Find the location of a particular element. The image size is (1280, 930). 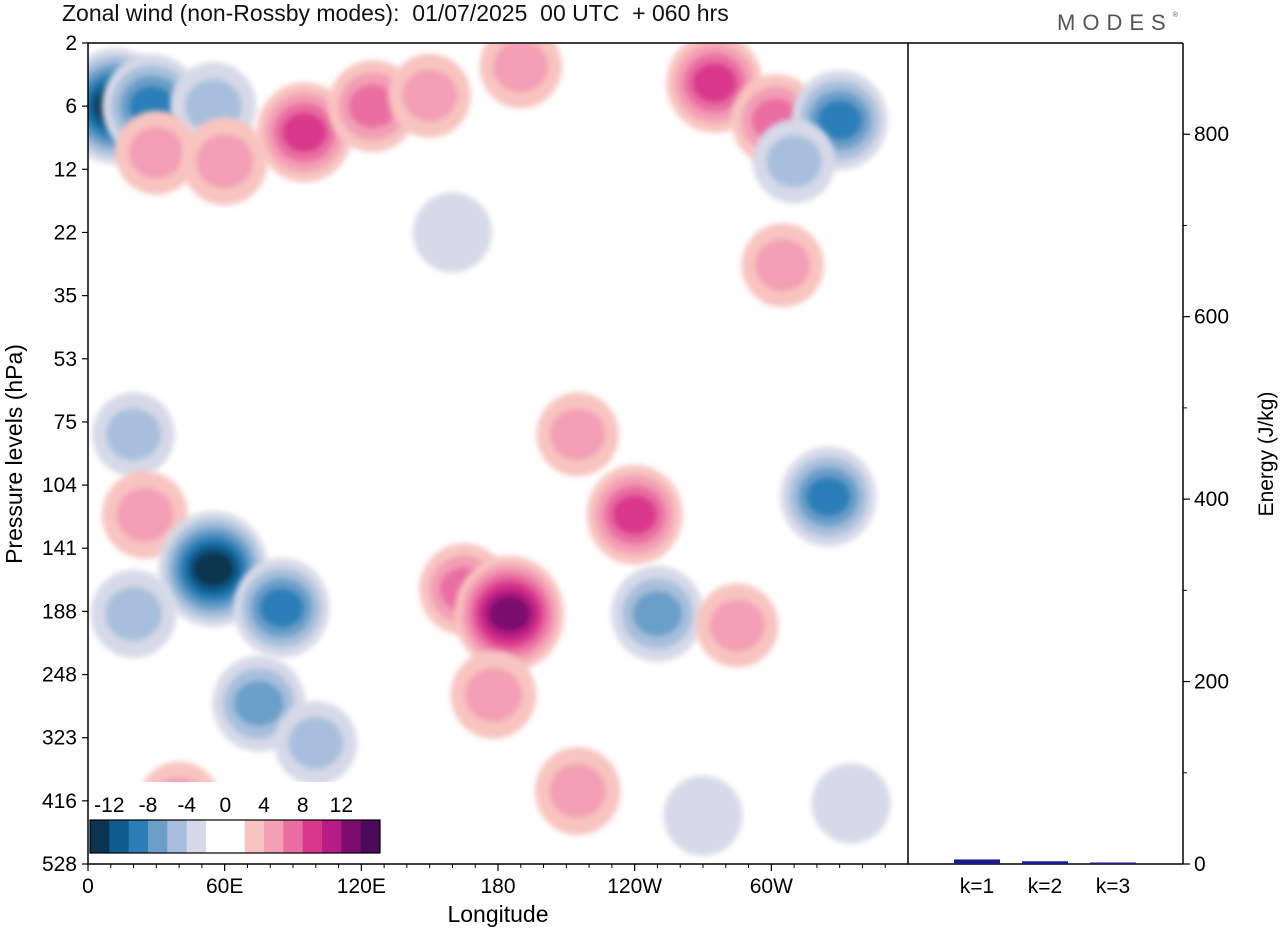

y-axis-label: Pressure levels (hPa) is located at coordinates (14, 454).